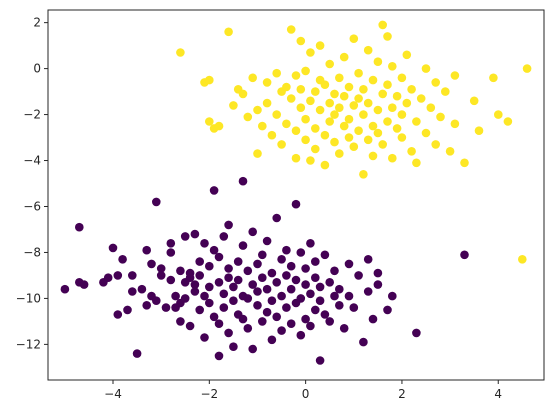 This screenshot has height=413, width=554. Describe the element at coordinates (402, 394) in the screenshot. I see `x-tick-label: 2` at that location.